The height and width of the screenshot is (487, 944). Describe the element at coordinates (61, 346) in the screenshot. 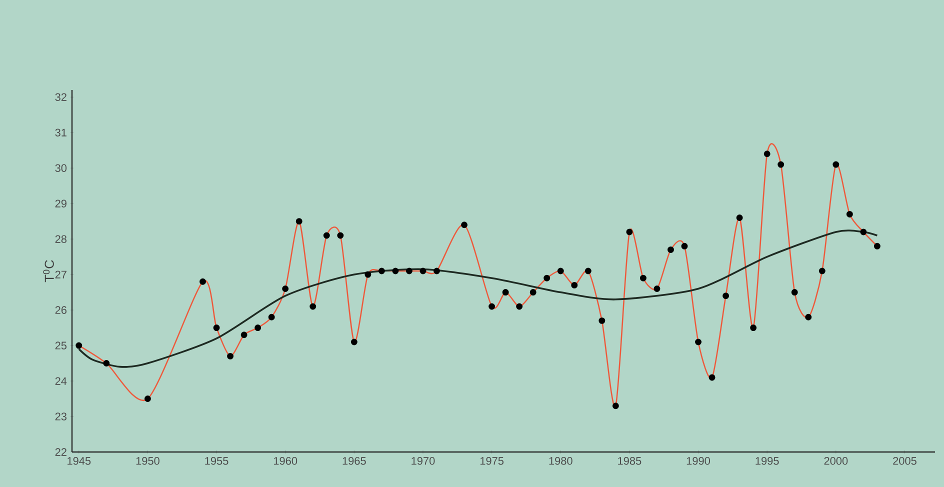

I see `y-tick-label: 25` at that location.